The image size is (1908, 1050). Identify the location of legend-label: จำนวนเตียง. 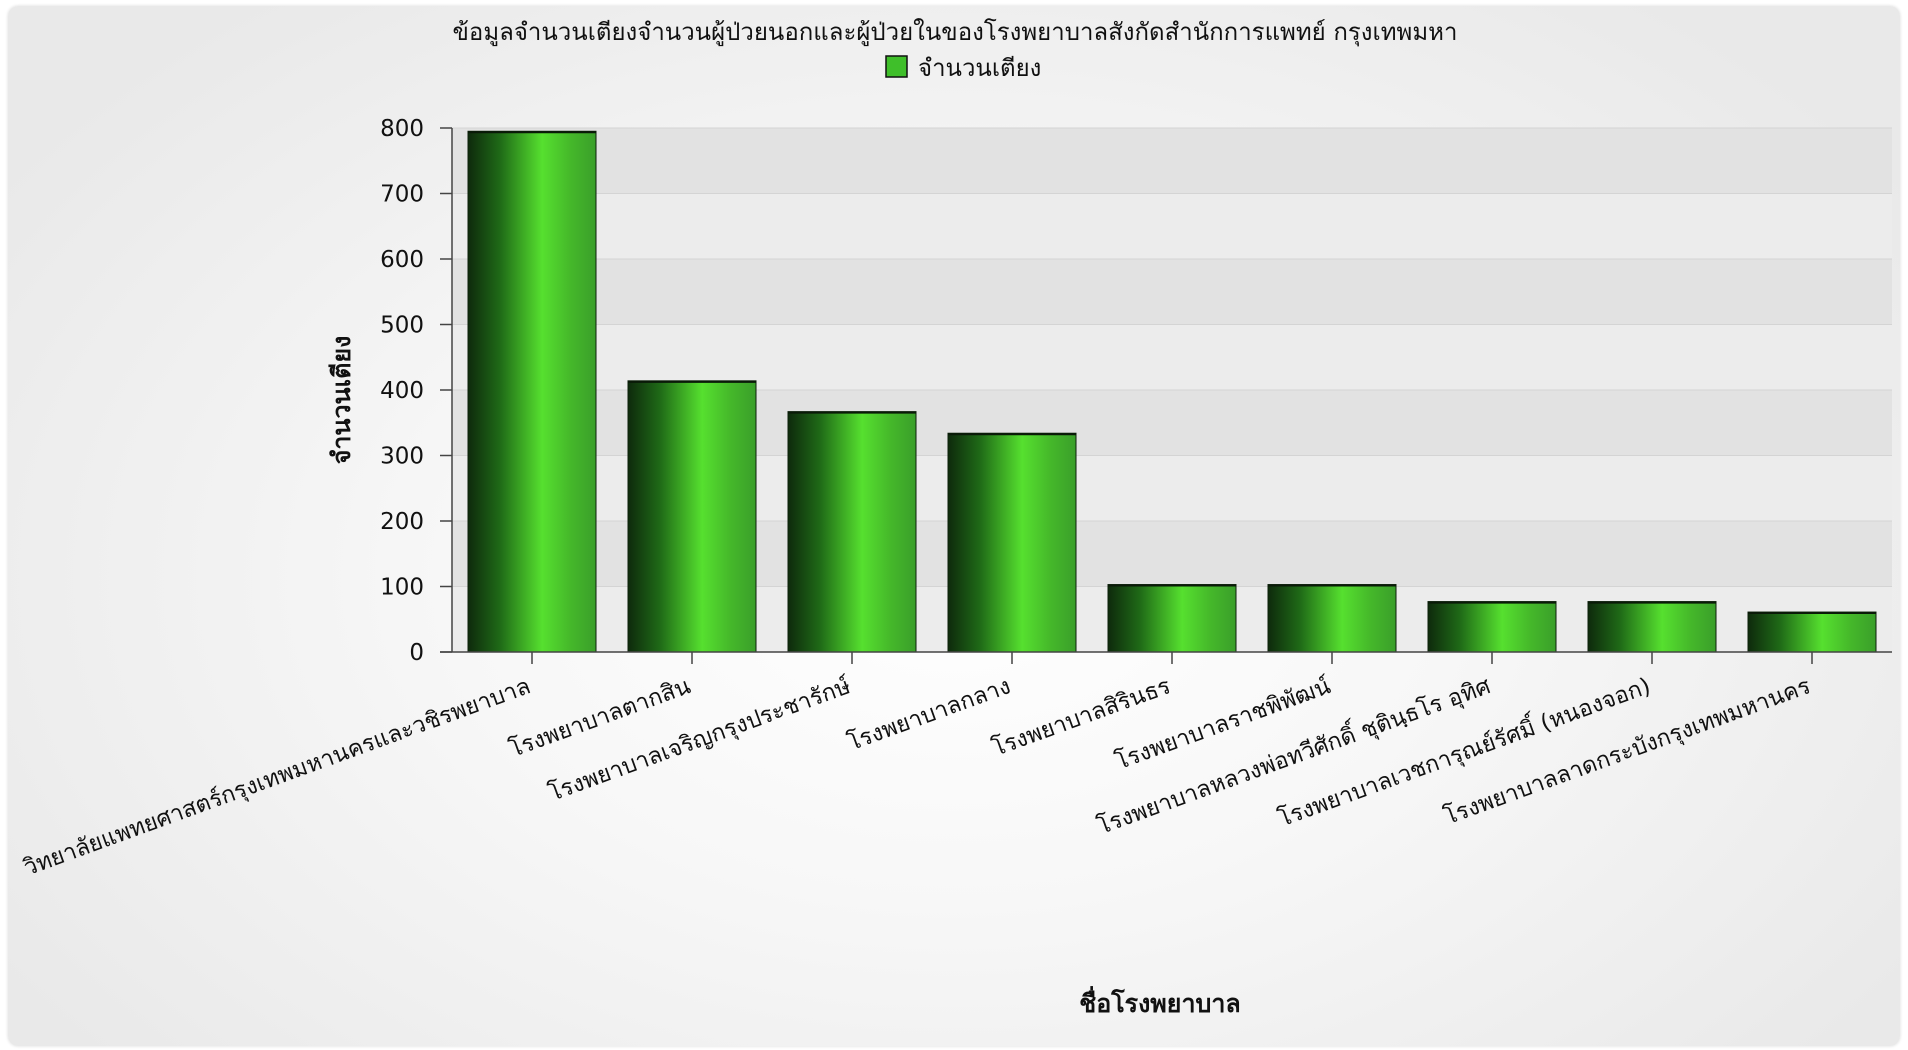
(979, 68).